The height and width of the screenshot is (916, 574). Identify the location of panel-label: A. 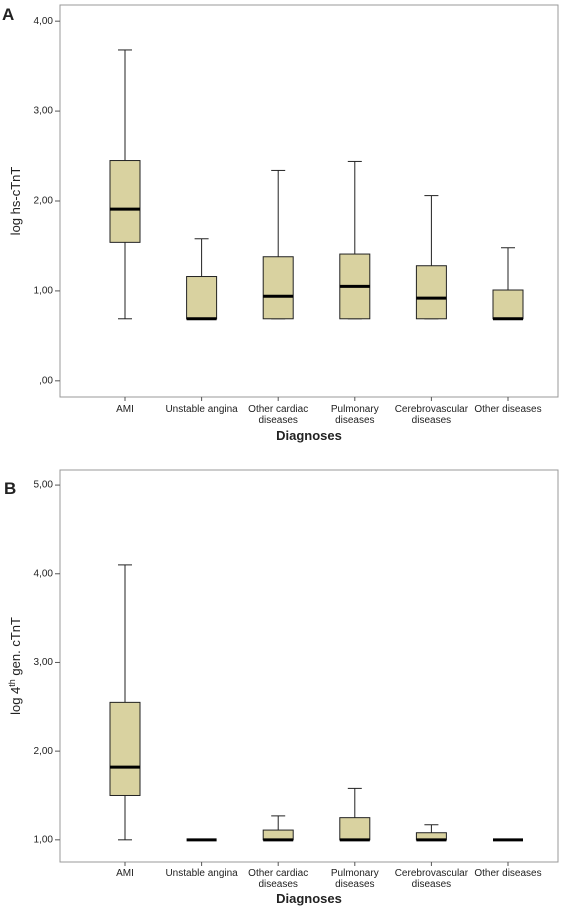
(8, 14).